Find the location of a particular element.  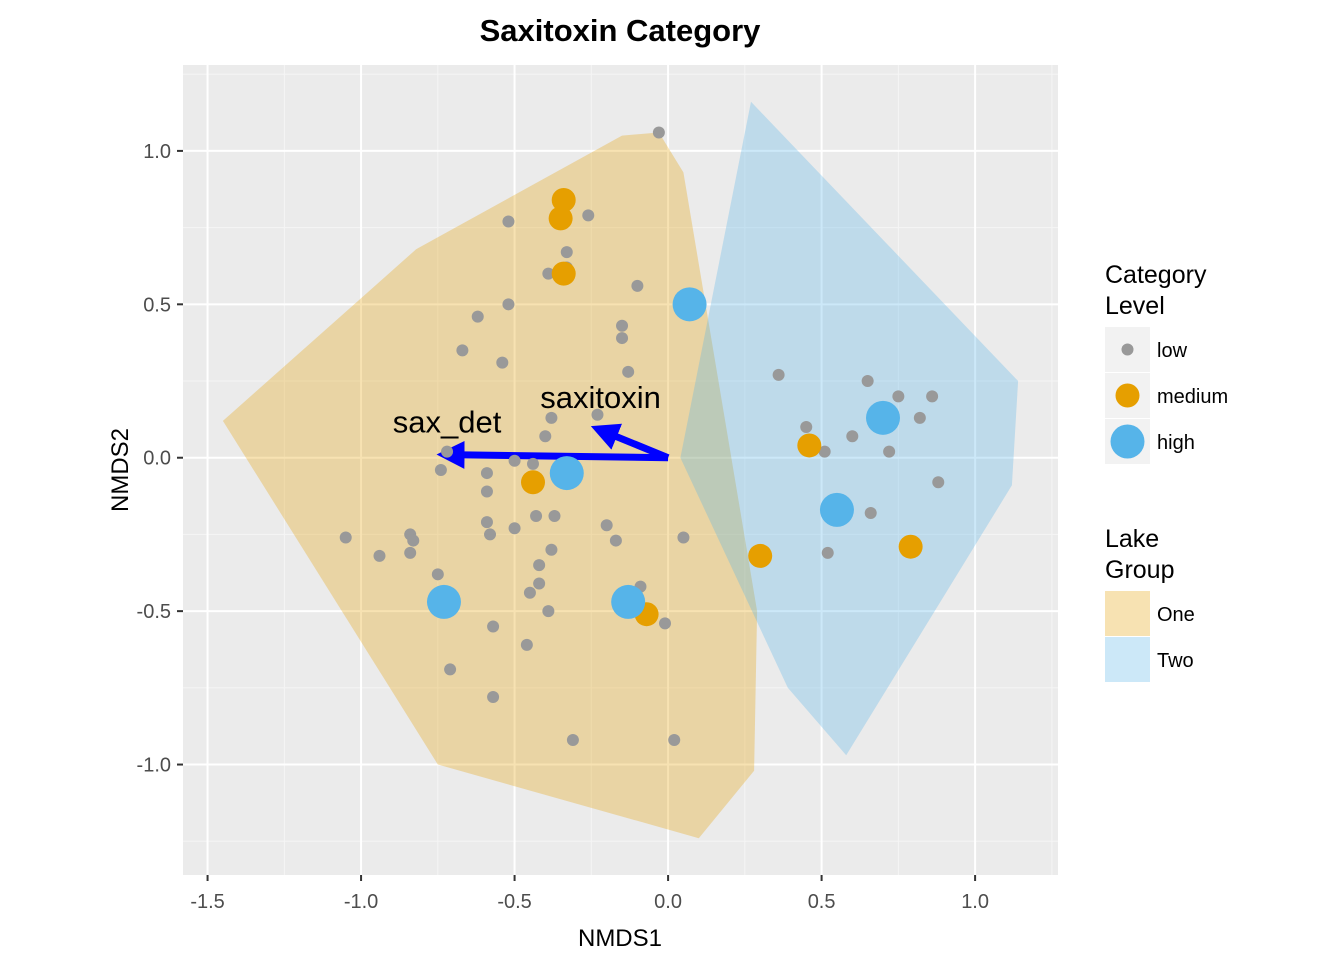

legend-category-title: Level is located at coordinates (1135, 306).